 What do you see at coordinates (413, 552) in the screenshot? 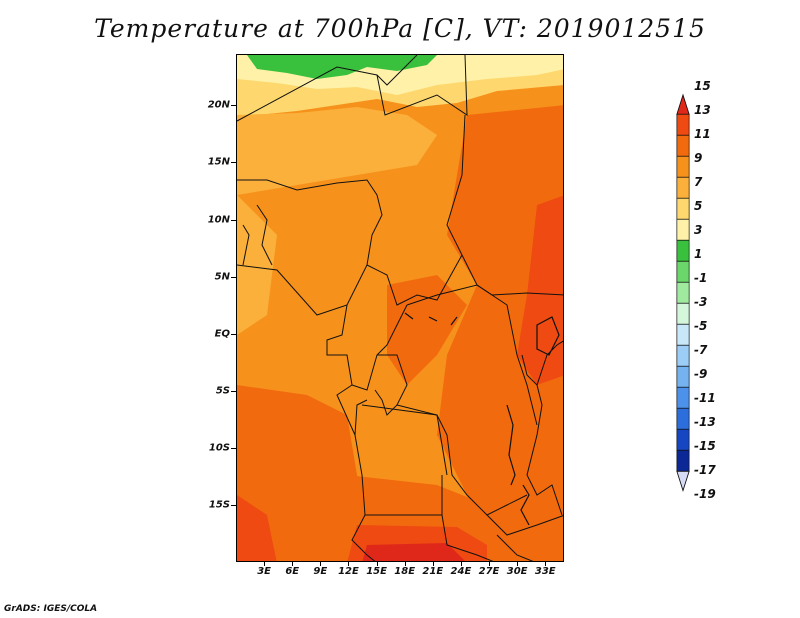
I see `field-south-hot` at bounding box center [413, 552].